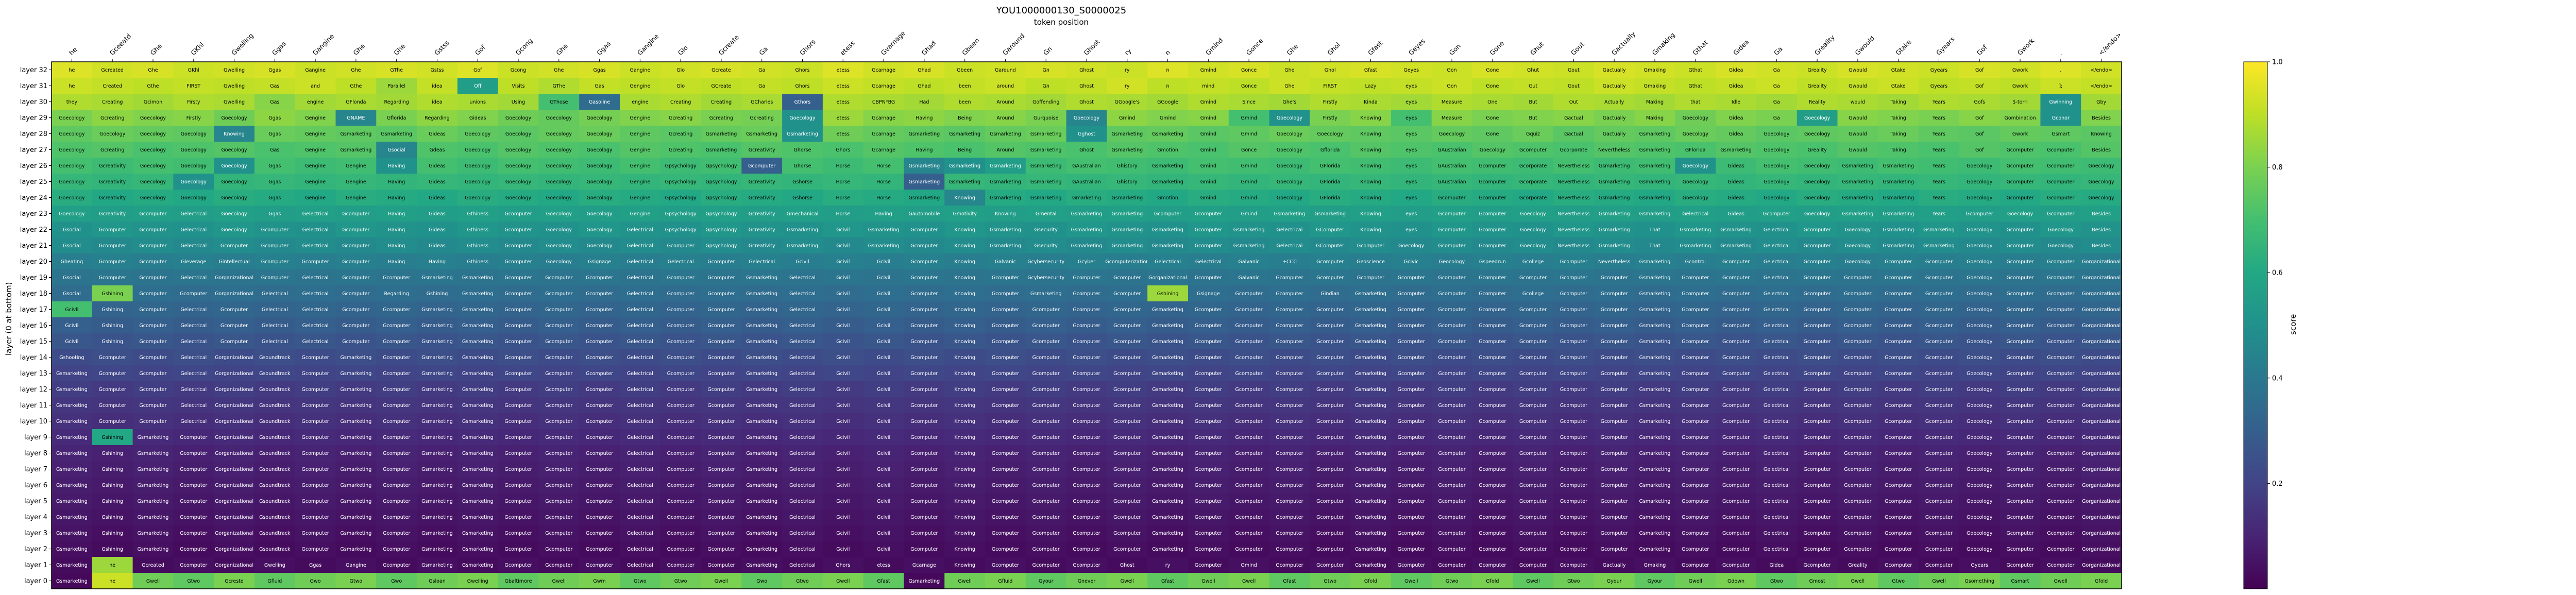  Describe the element at coordinates (33, 342) in the screenshot. I see `y-tick-label: layer 15` at that location.